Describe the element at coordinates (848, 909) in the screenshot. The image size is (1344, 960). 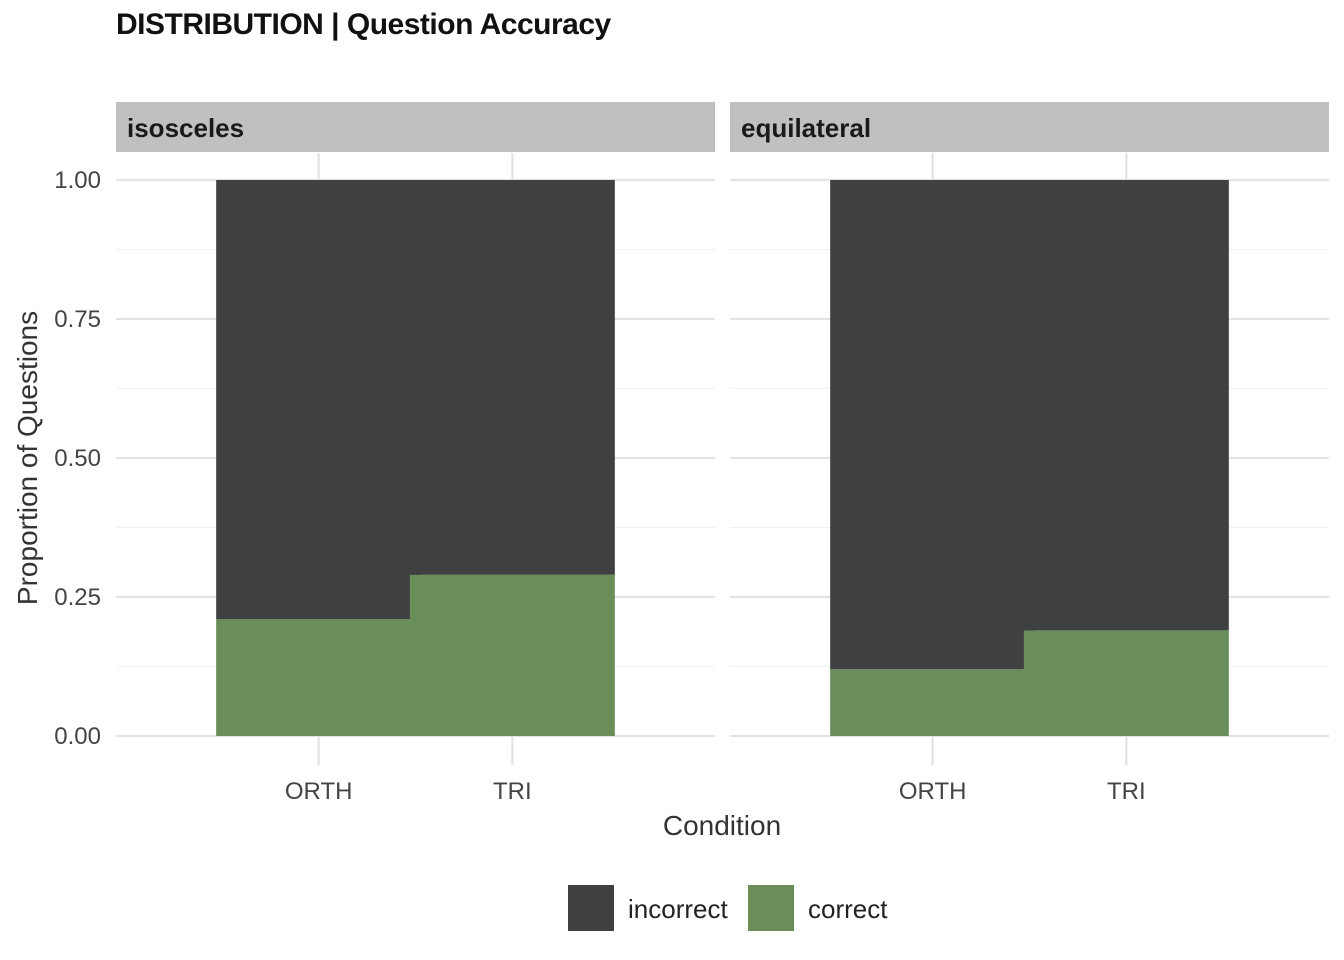
I see `legend-label-correct: correct` at that location.